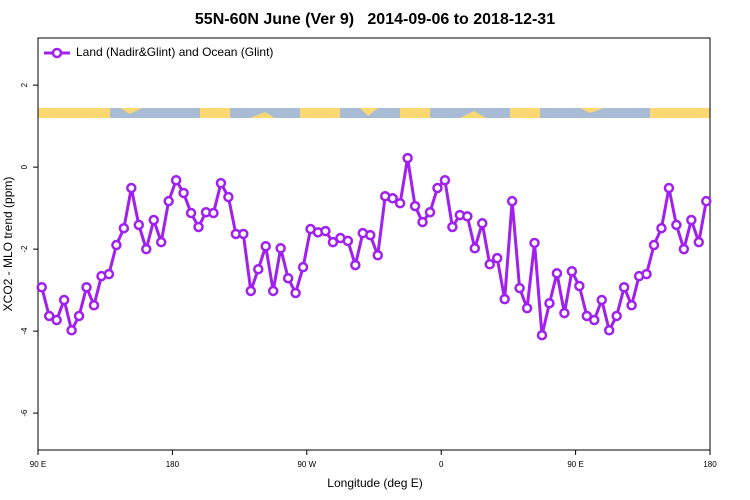  I want to click on legend-marker, so click(57, 53).